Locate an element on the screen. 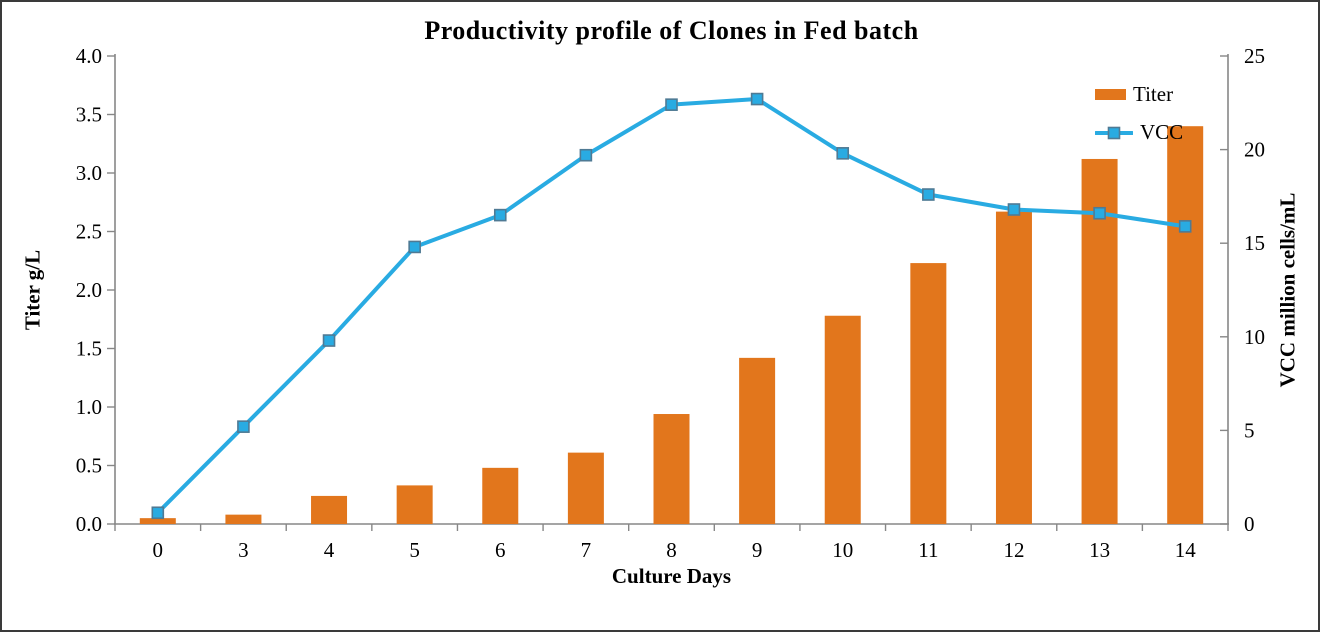 This screenshot has width=1320, height=632. right-axis-tick-label: 0 is located at coordinates (1249, 524).